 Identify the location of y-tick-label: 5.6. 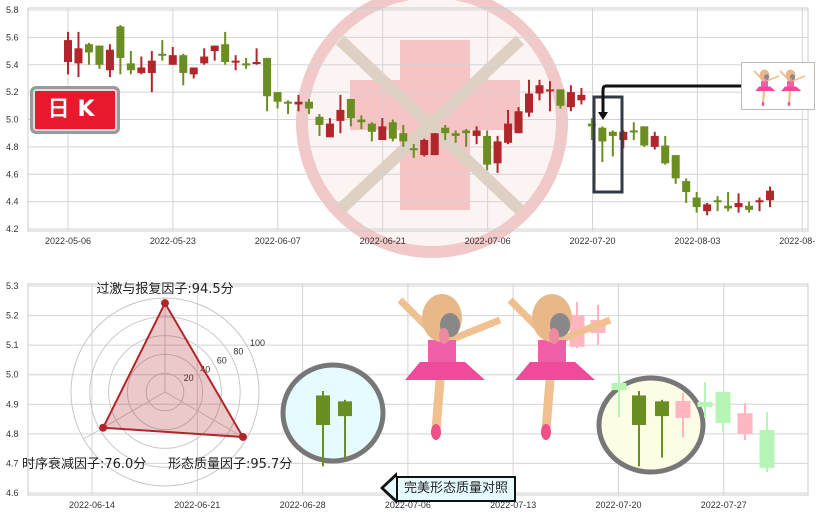
(12, 37).